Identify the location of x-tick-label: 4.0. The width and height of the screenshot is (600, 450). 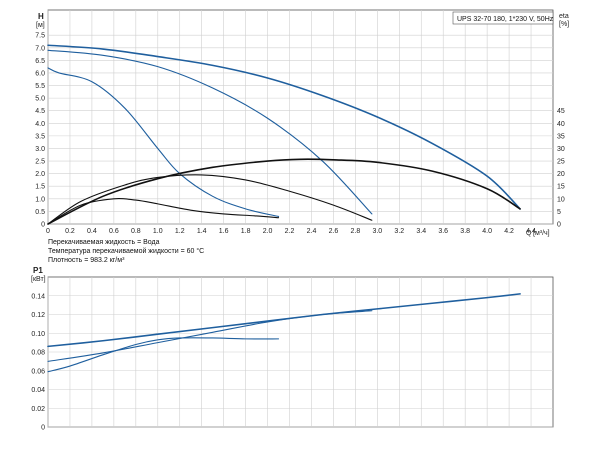
(487, 231).